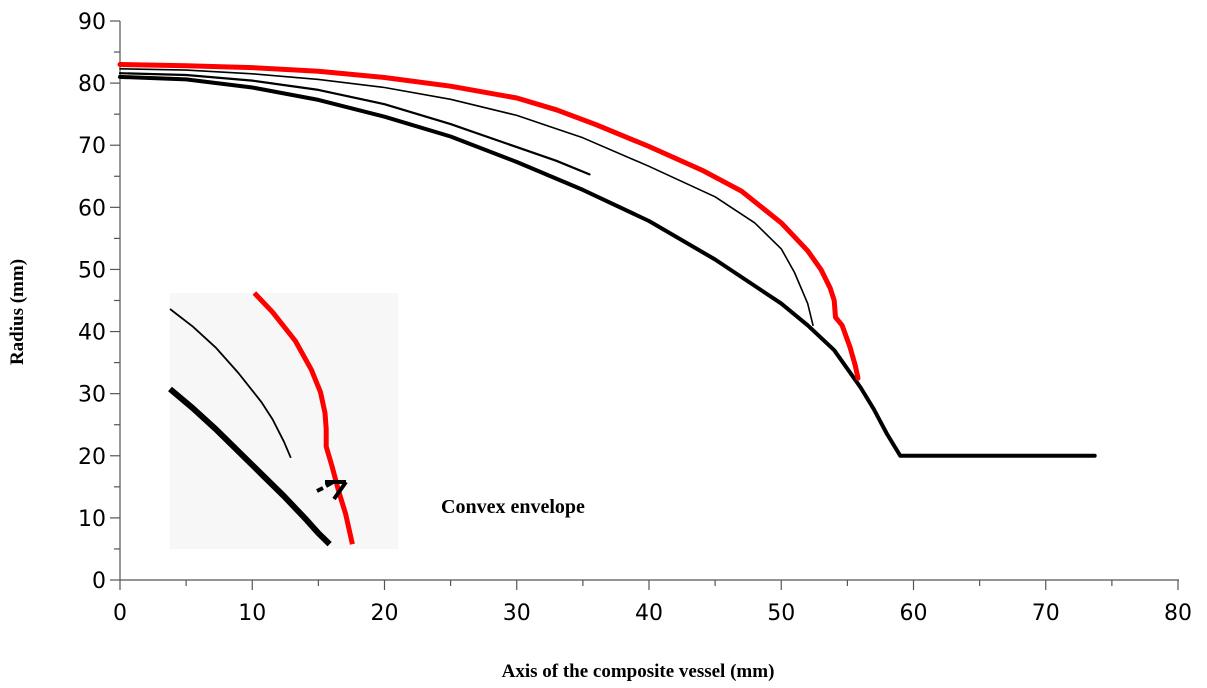 The height and width of the screenshot is (688, 1207). What do you see at coordinates (92, 333) in the screenshot?
I see `y-tick-label: 40` at bounding box center [92, 333].